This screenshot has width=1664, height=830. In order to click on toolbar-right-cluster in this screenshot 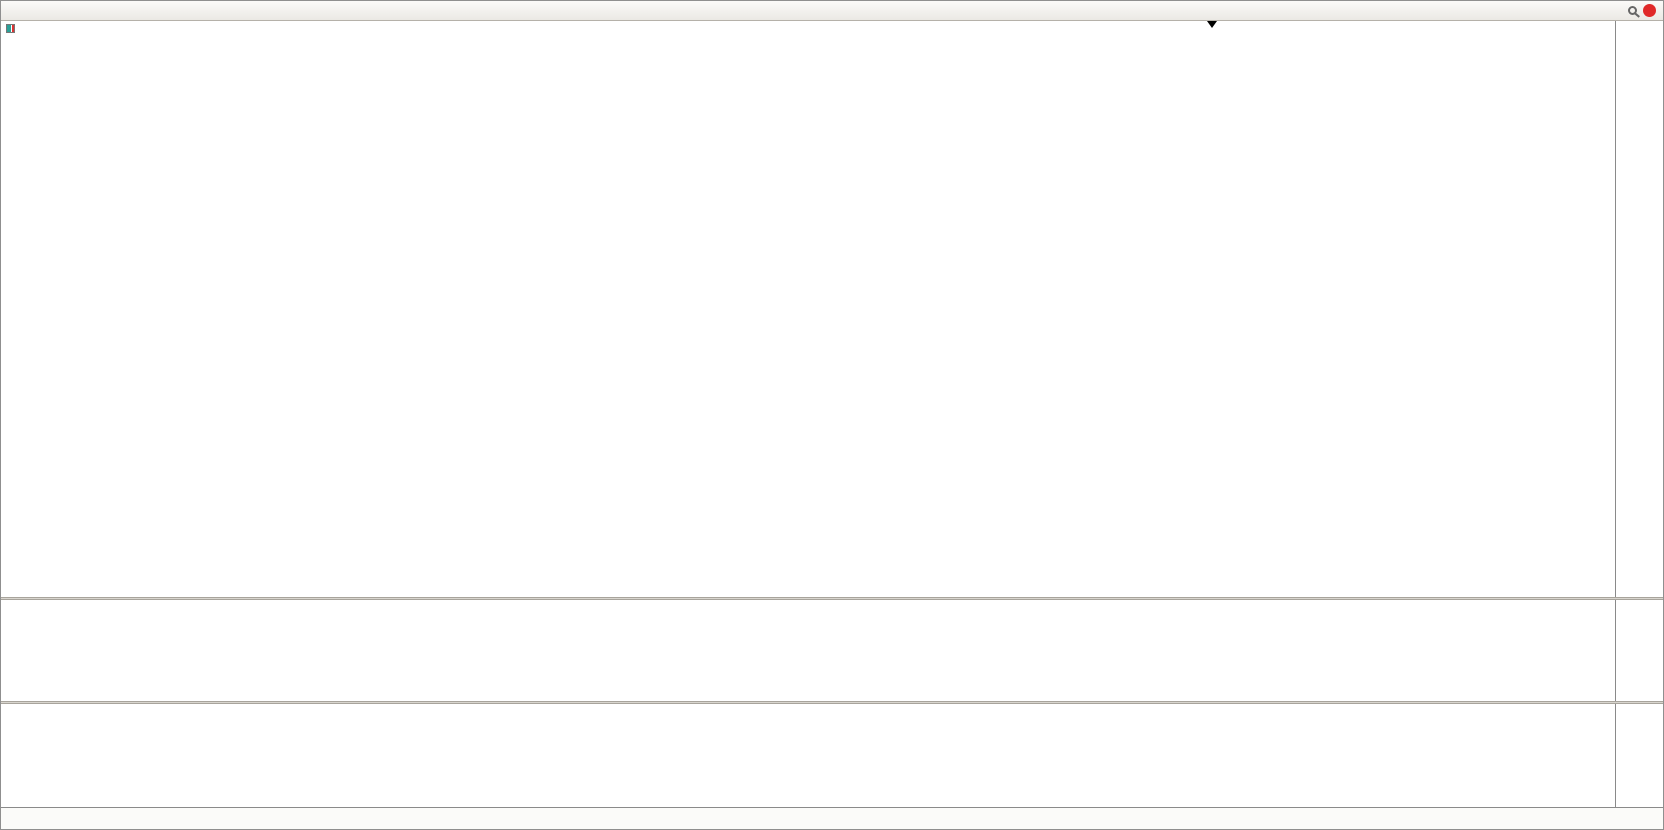, I will do `click(1642, 10)`.